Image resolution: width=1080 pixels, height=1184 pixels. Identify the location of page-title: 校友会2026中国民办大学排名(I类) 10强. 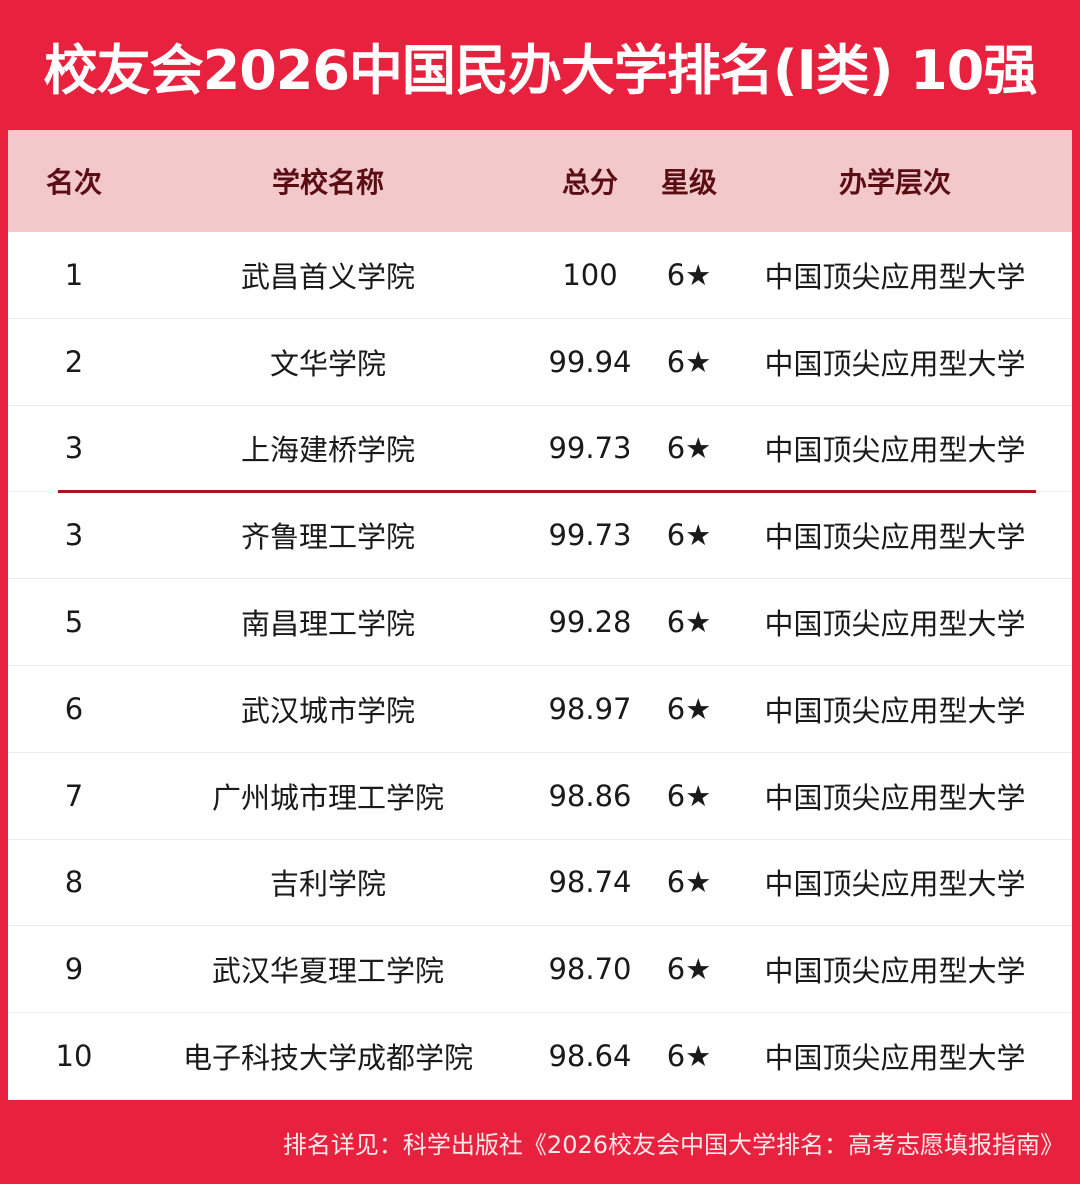
(540, 70).